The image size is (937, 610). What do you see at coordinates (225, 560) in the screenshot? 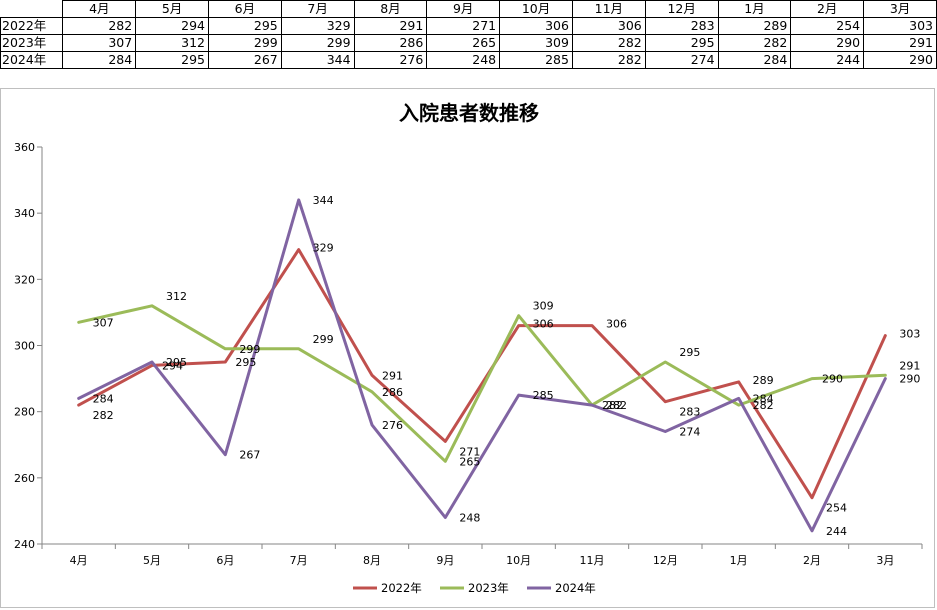
I see `x-tick-label: 6月` at bounding box center [225, 560].